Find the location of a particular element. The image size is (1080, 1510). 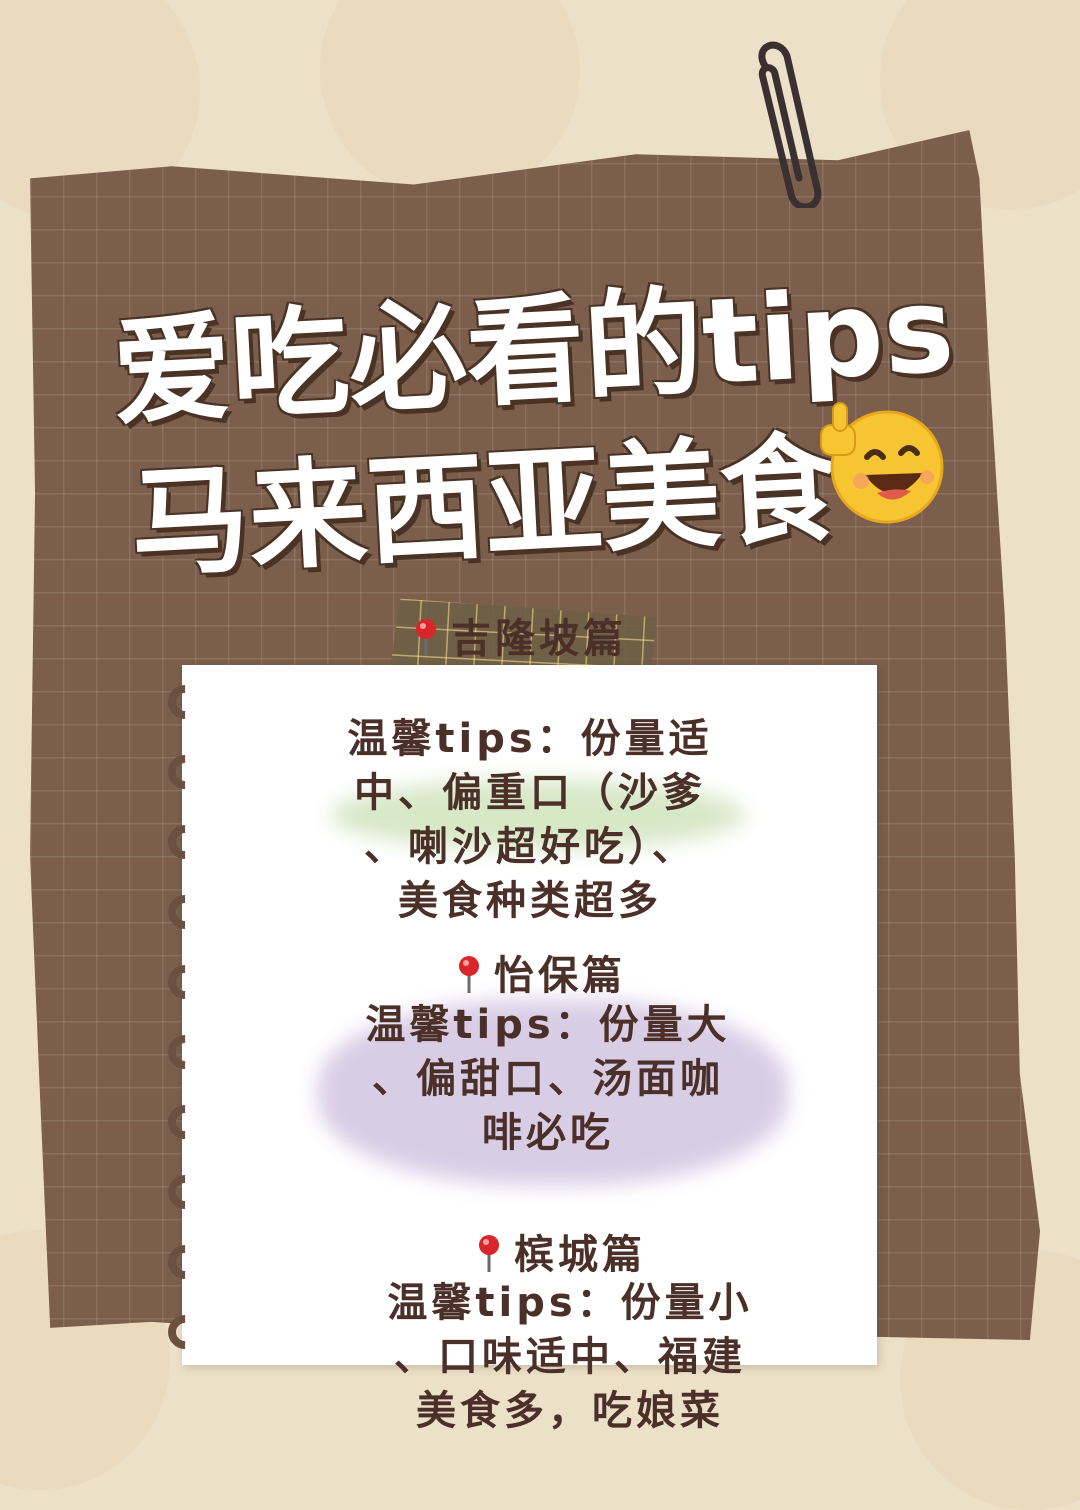

tips-penang: 温馨tips：份量小 、口味适中、福建 美食多，吃娘菜 is located at coordinates (570, 1357).